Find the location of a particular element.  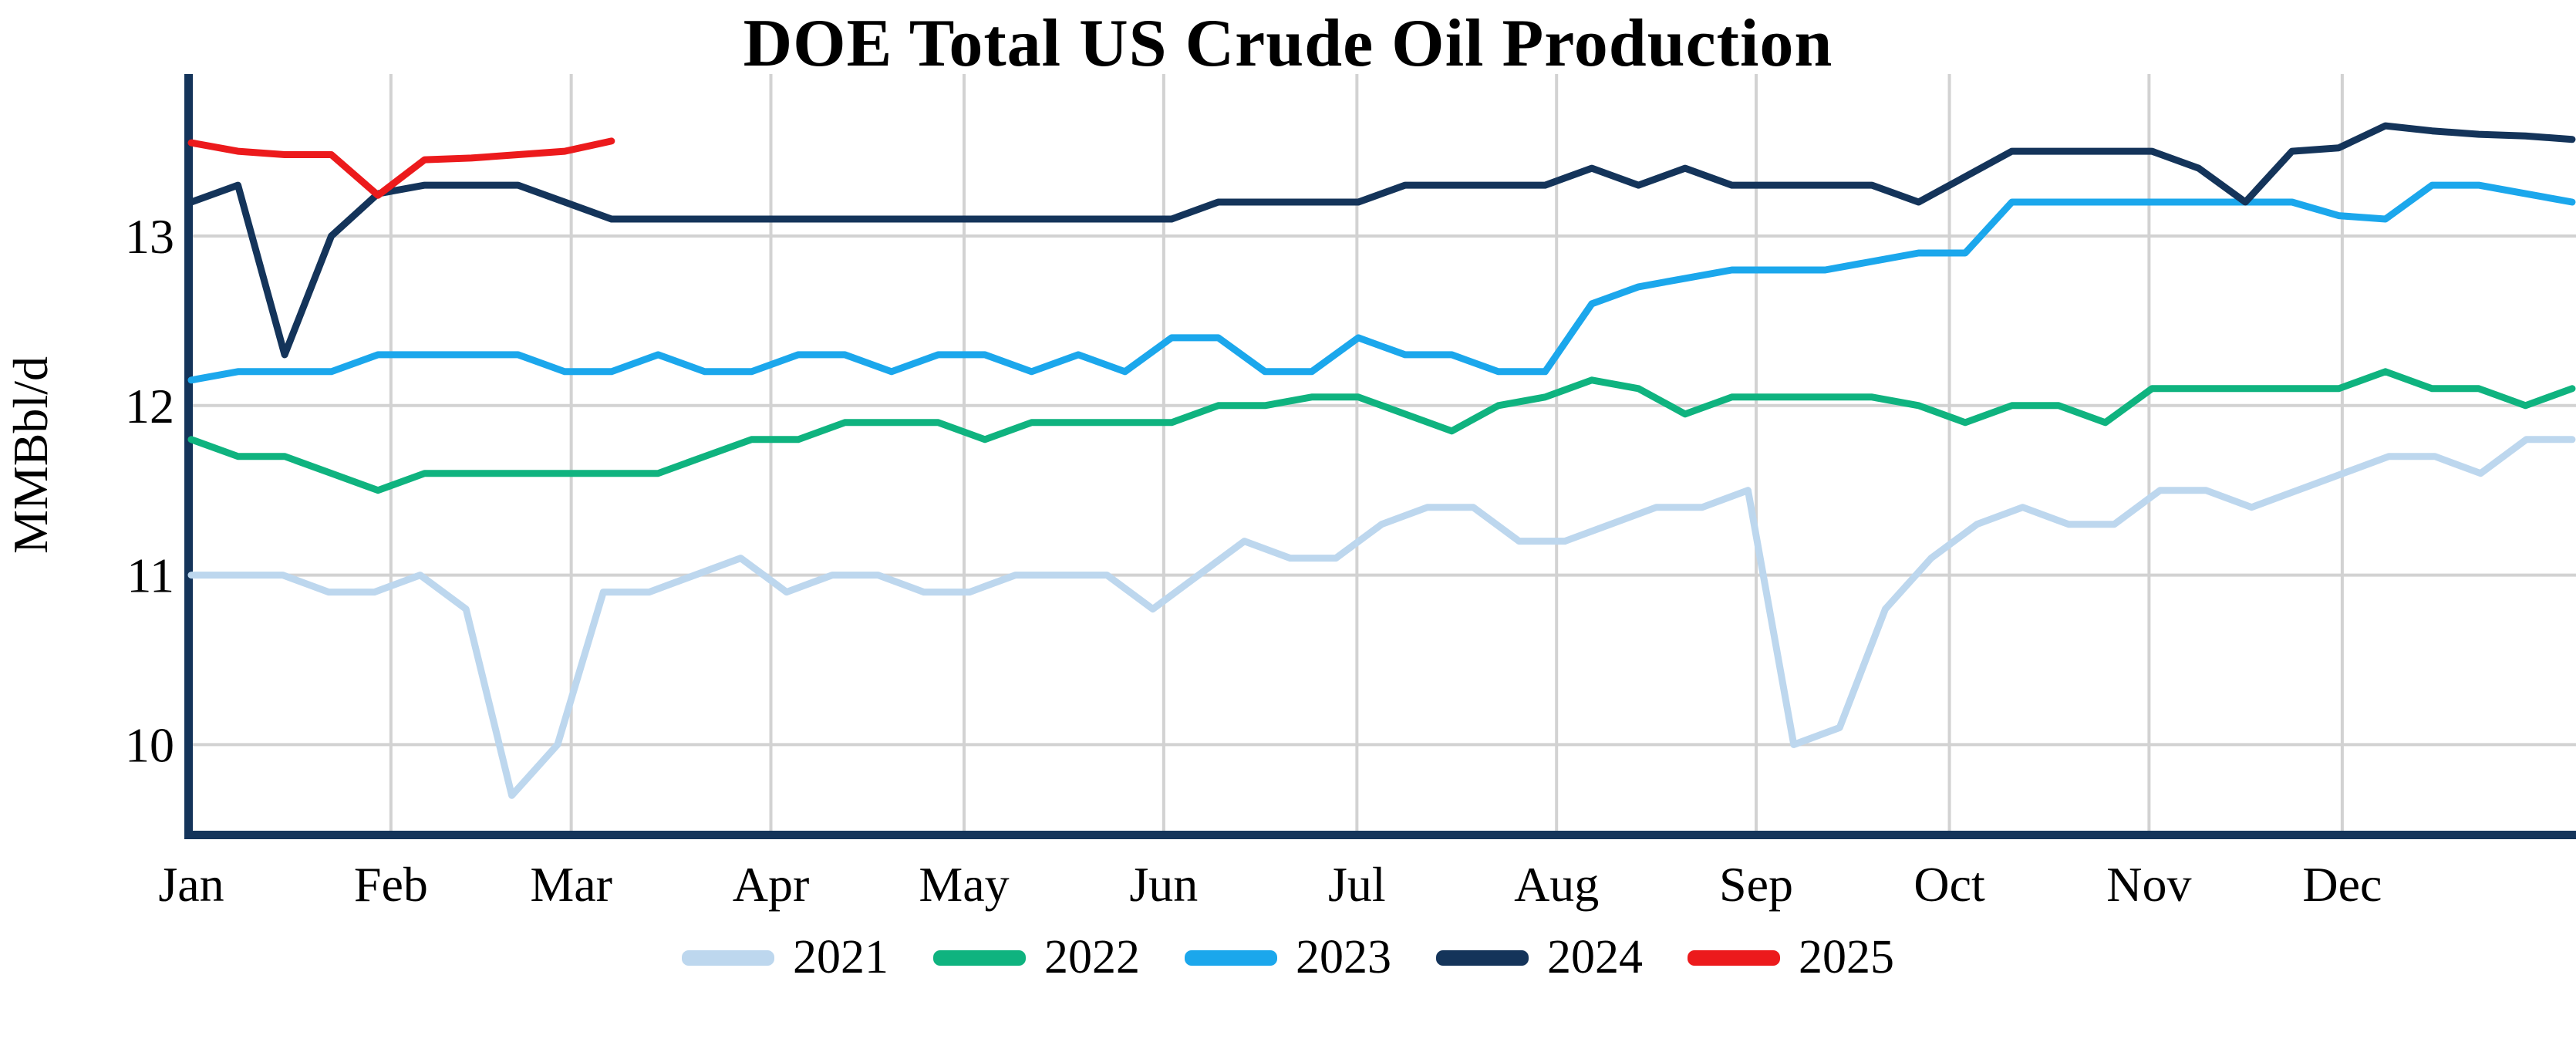

x-tick-label-Dec: Dec is located at coordinates (2342, 885).